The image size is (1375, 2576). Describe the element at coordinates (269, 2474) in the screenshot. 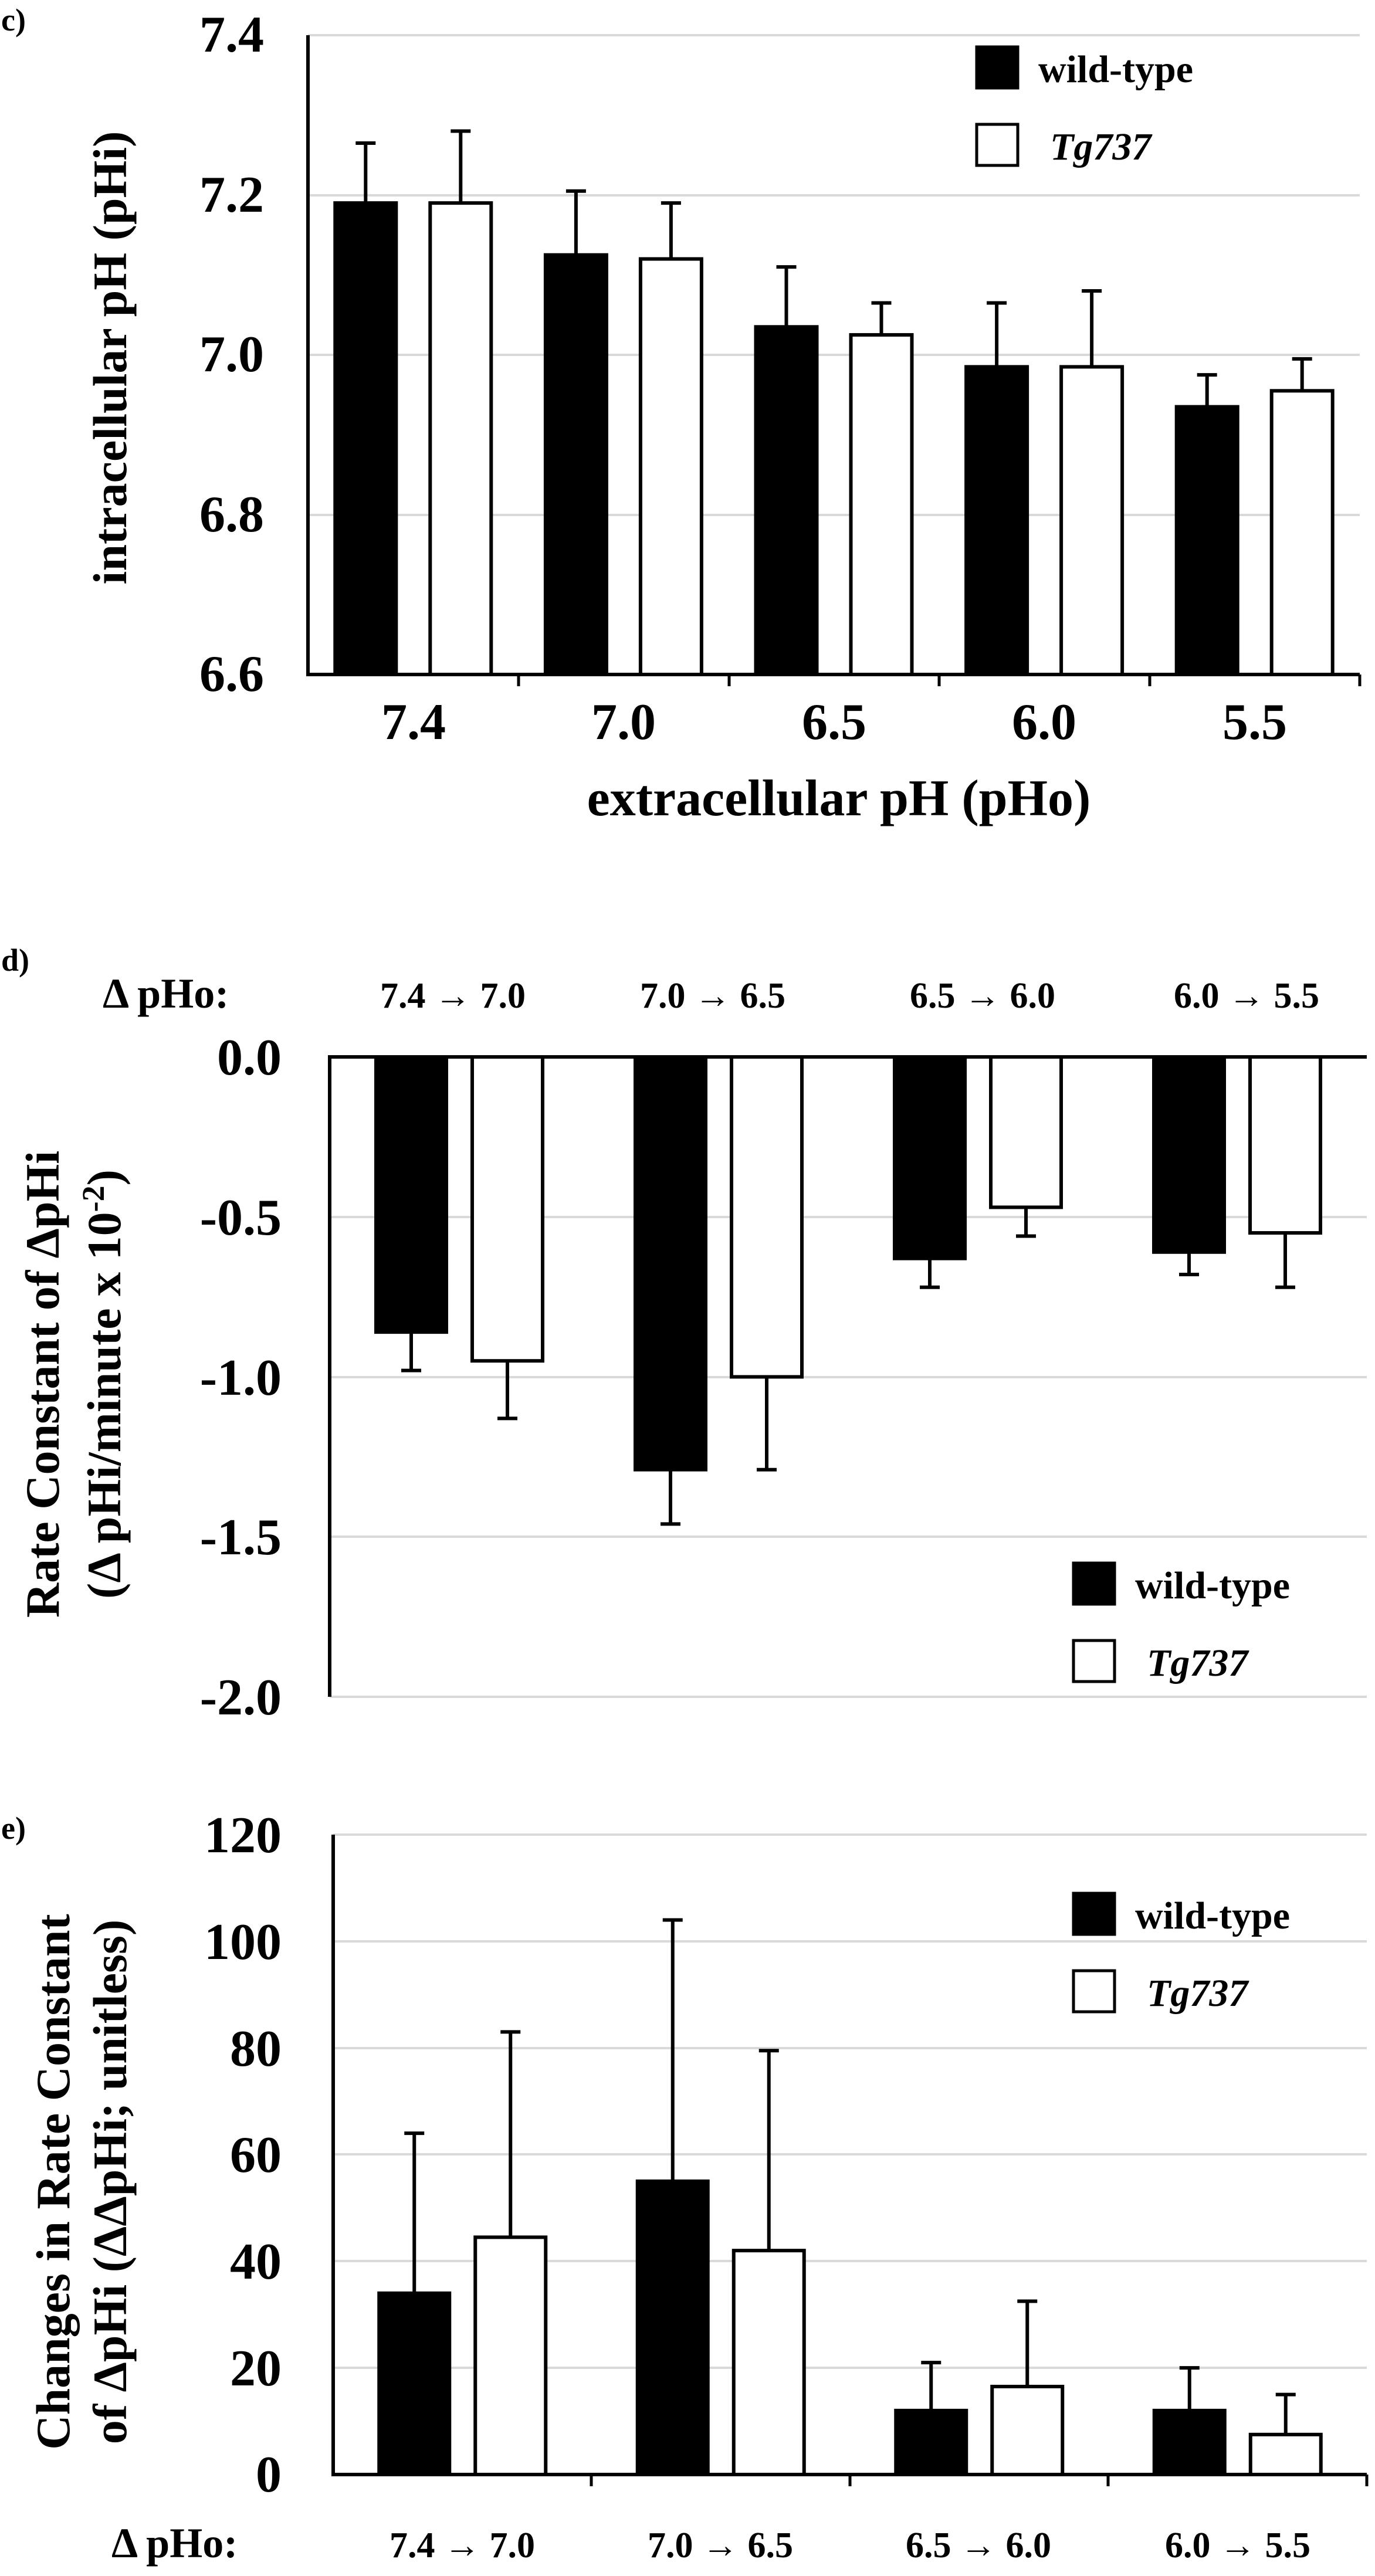

I see `y-tick-label: 0` at that location.